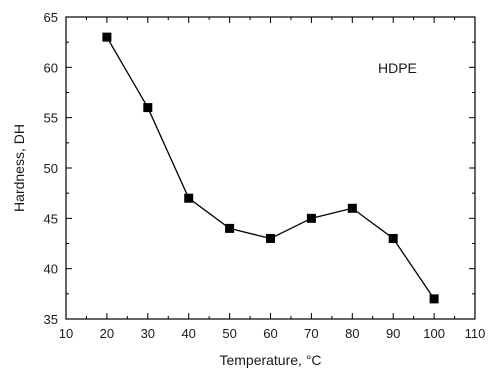 This screenshot has width=492, height=376. What do you see at coordinates (229, 333) in the screenshot?
I see `x-tick-label: 50` at bounding box center [229, 333].